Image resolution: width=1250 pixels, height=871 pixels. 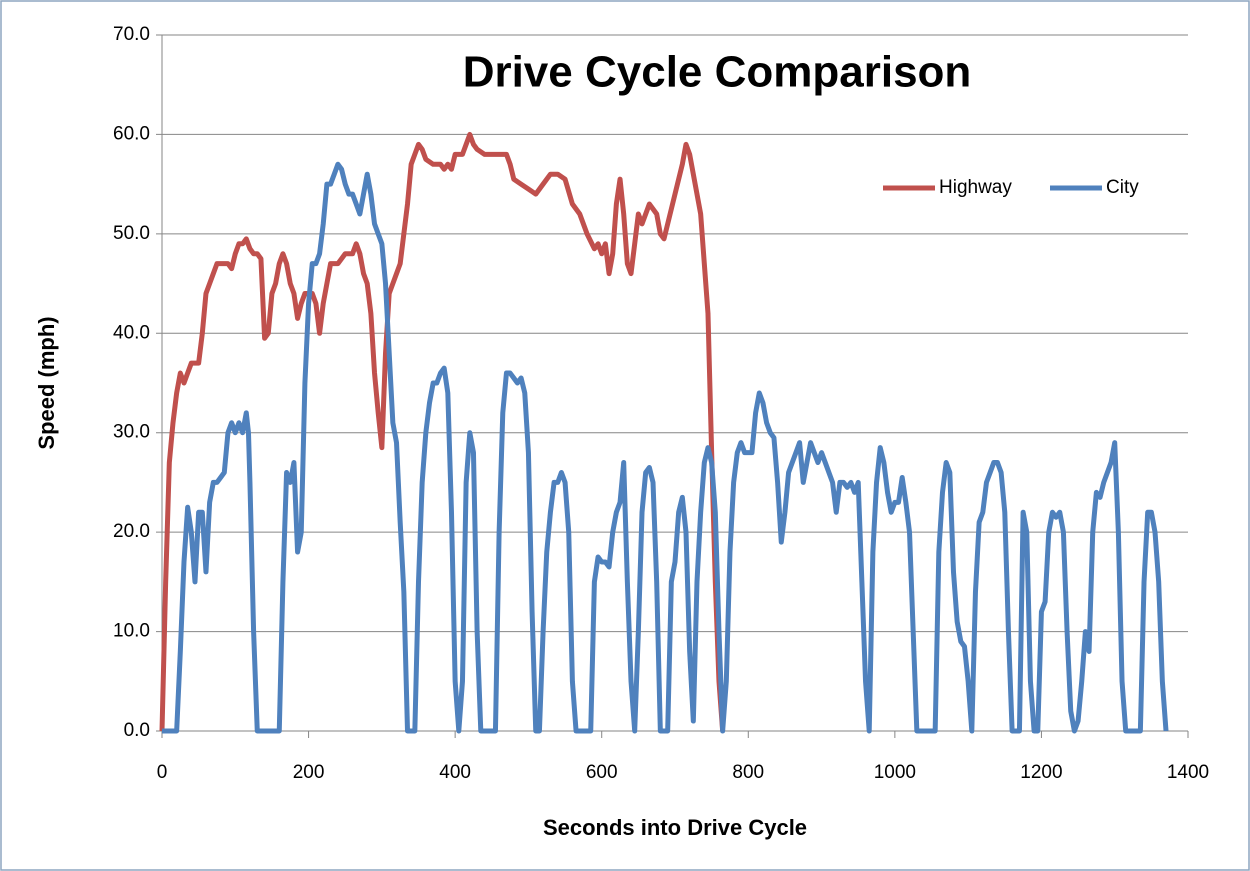 I want to click on x-tick-label: 200, so click(x=309, y=772).